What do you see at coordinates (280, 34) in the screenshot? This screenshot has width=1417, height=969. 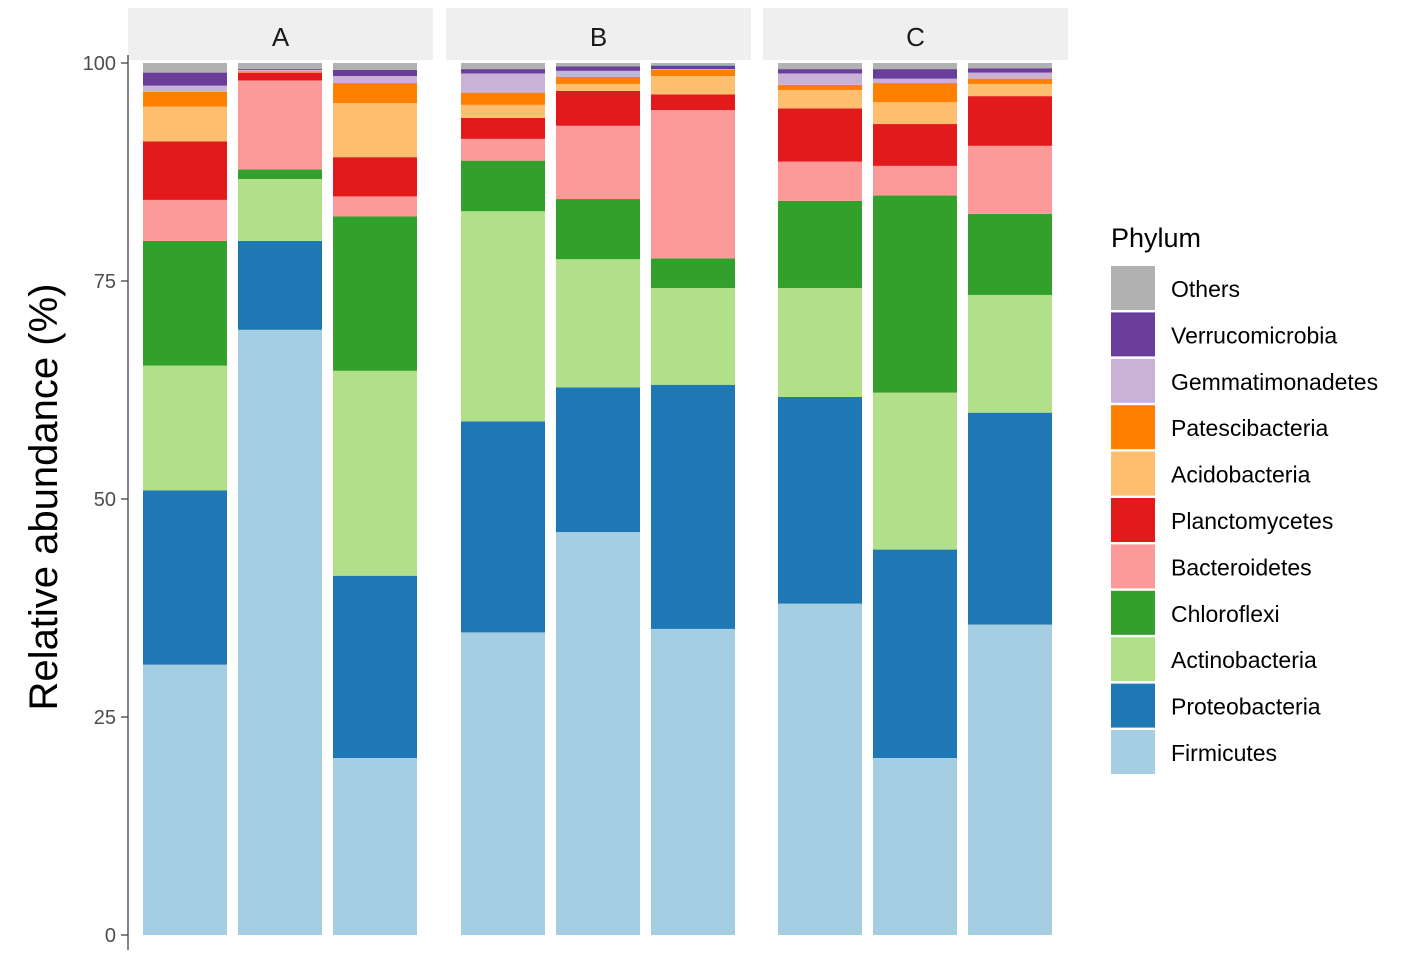 I see `facet-strip-a` at bounding box center [280, 34].